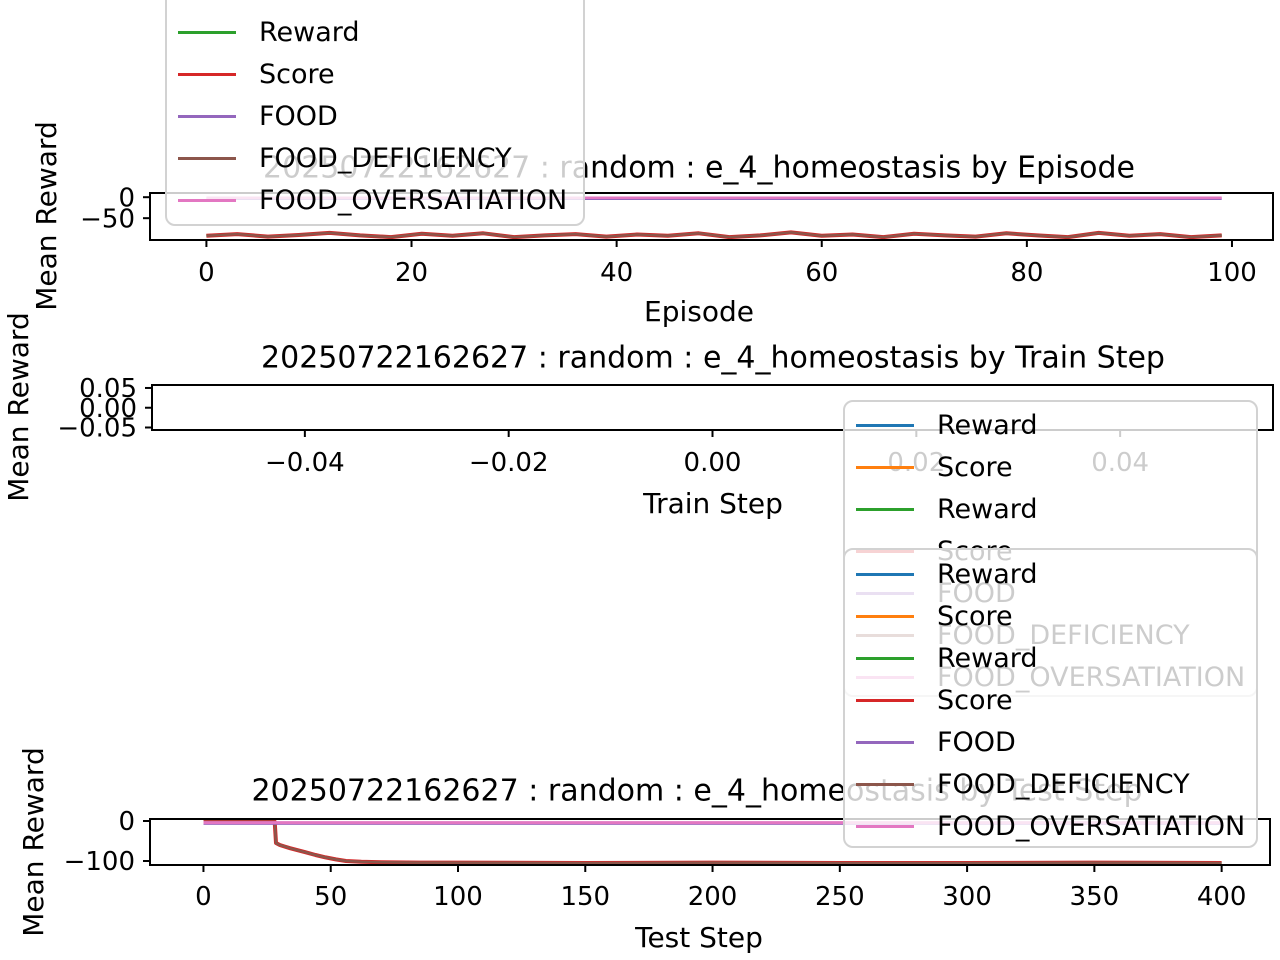 This screenshot has width=1280, height=960. What do you see at coordinates (107, 219) in the screenshot?
I see `plot-episode-ytick-label: −50` at bounding box center [107, 219].